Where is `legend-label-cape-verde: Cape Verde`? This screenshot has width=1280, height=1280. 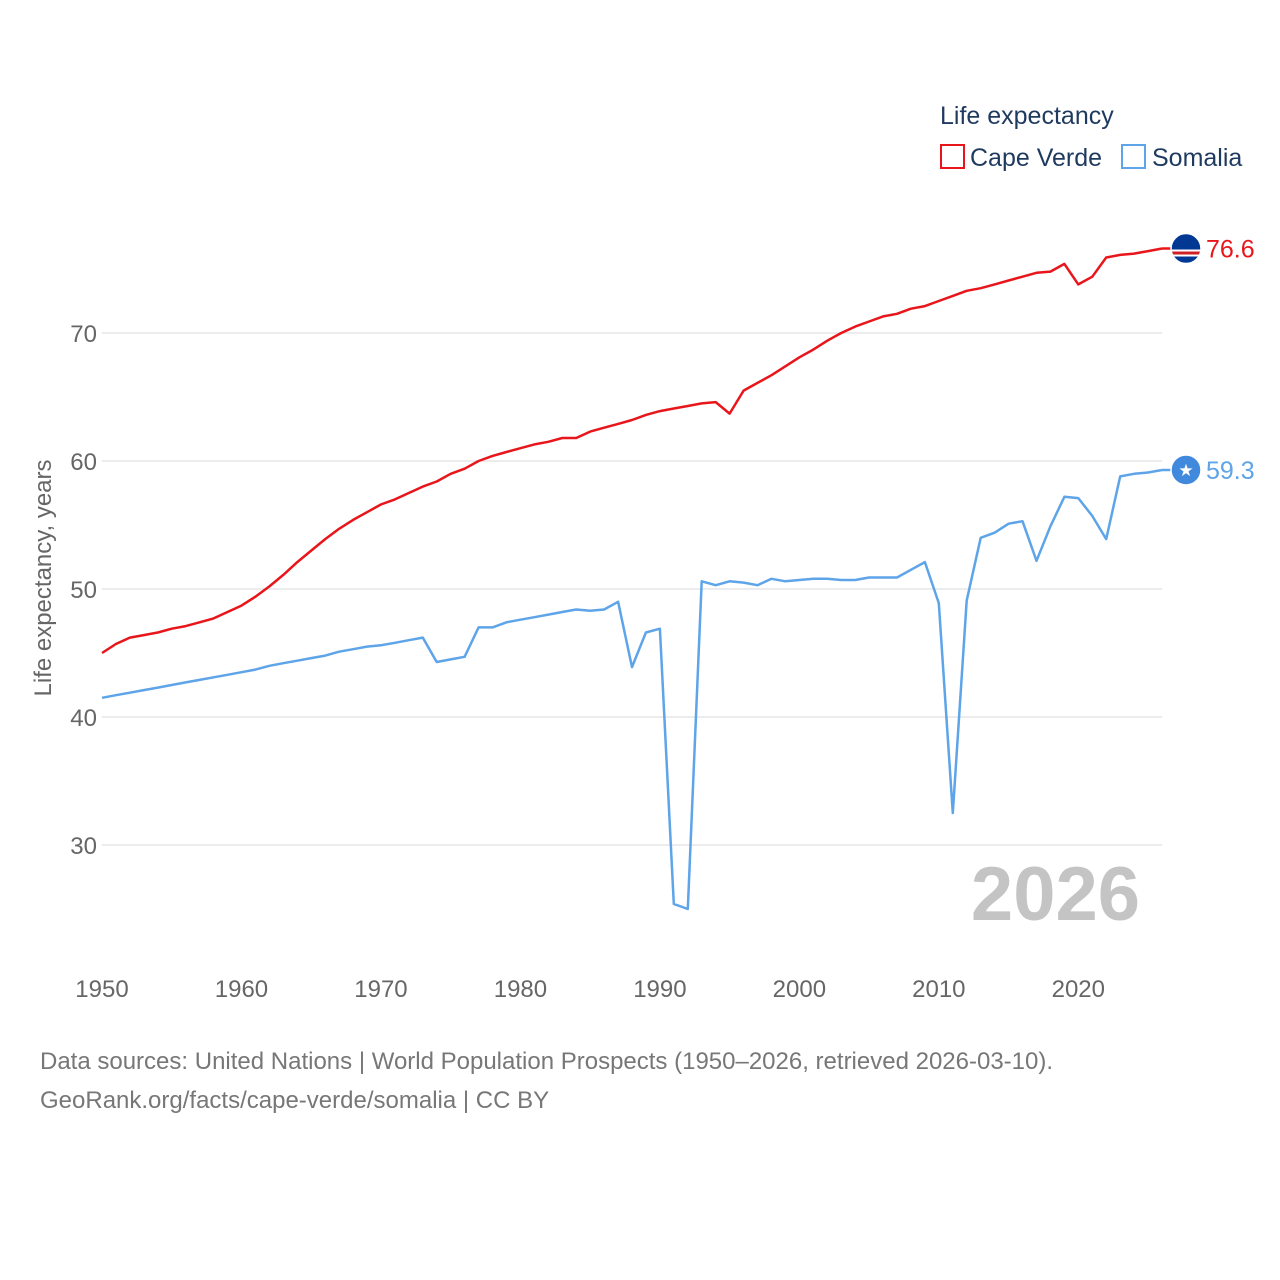
legend-label-cape-verde: Cape Verde is located at coordinates (1036, 158).